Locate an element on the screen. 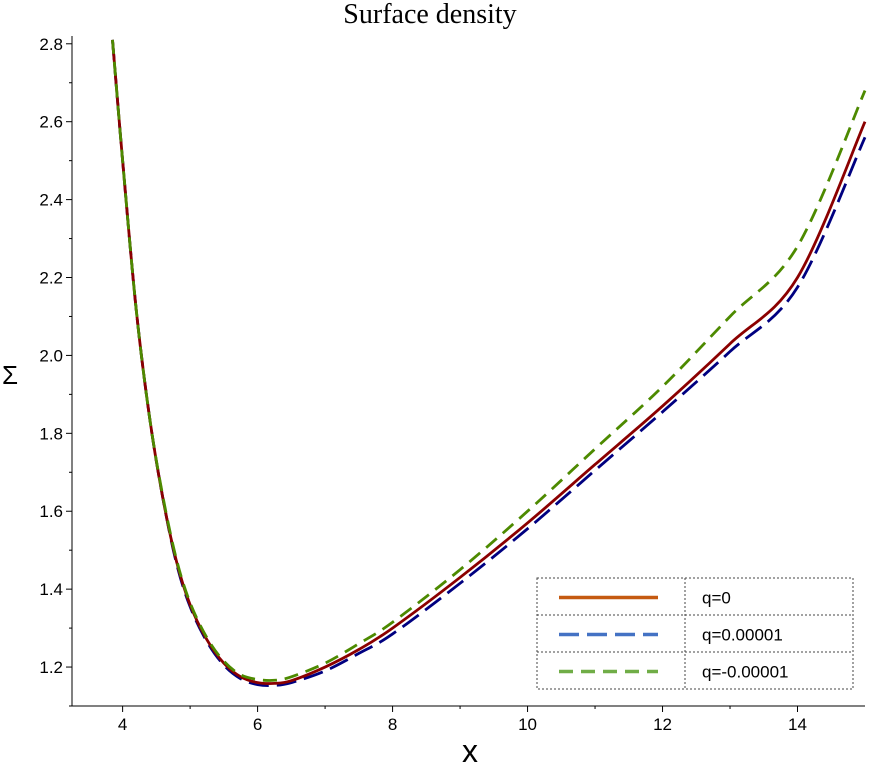 Image resolution: width=872 pixels, height=763 pixels. y-tick-label: 1.8 is located at coordinates (51, 433).